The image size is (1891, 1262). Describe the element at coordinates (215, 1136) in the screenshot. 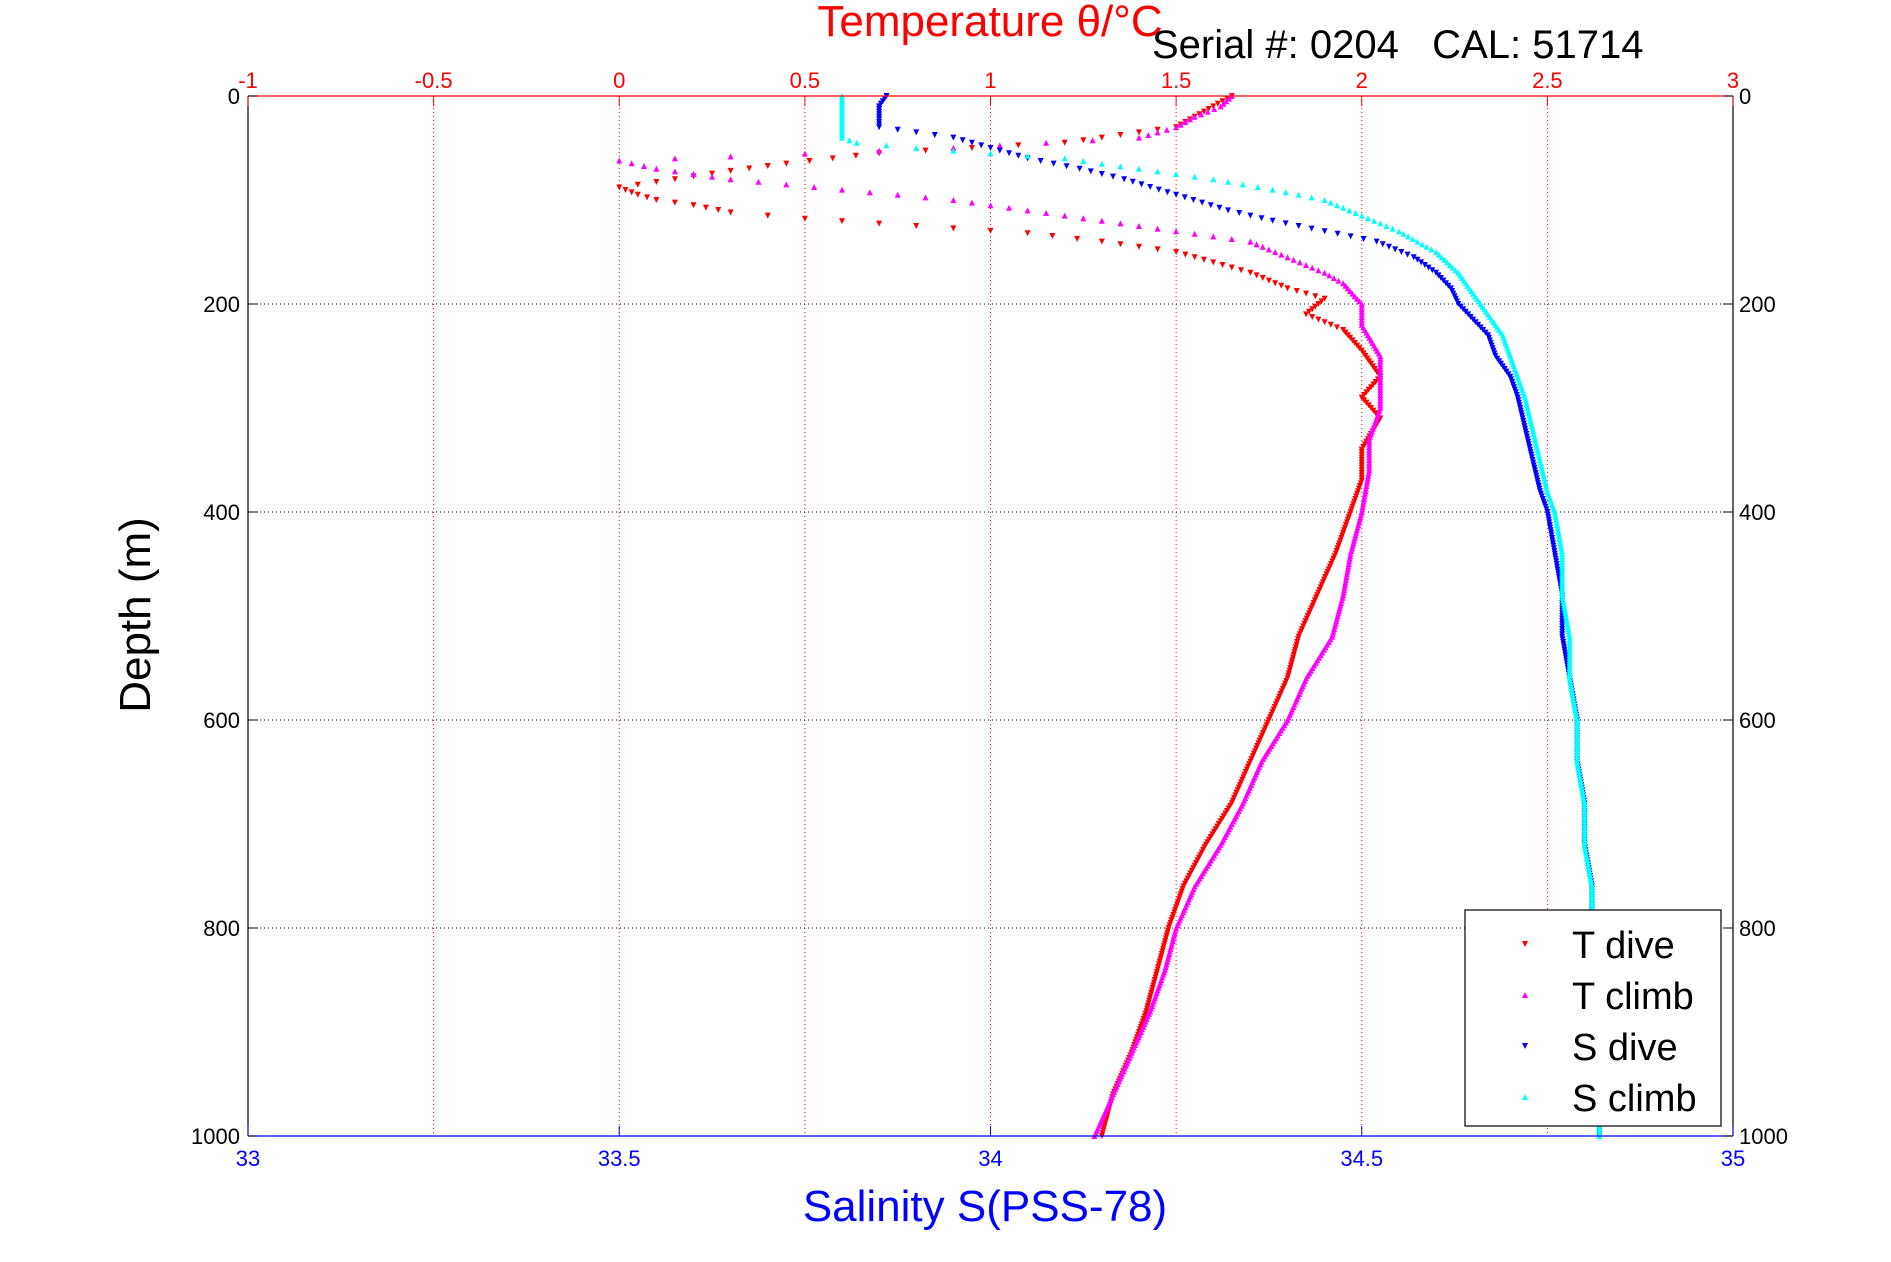

I see `y-left-tick-label: 1000` at that location.